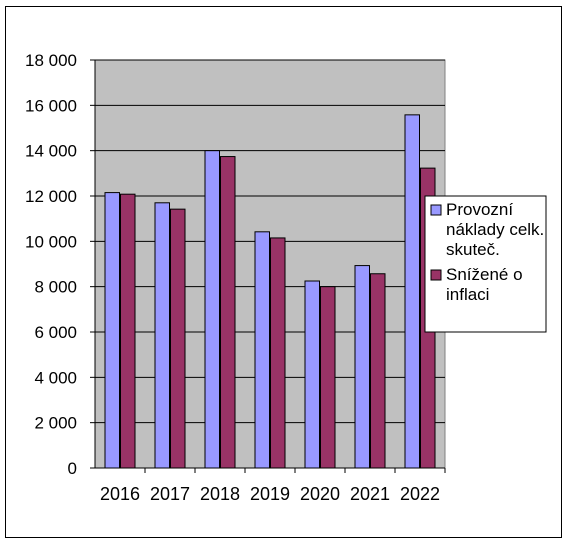 The width and height of the screenshot is (569, 543). Describe the element at coordinates (120, 494) in the screenshot. I see `x-tick-label: 2016` at that location.